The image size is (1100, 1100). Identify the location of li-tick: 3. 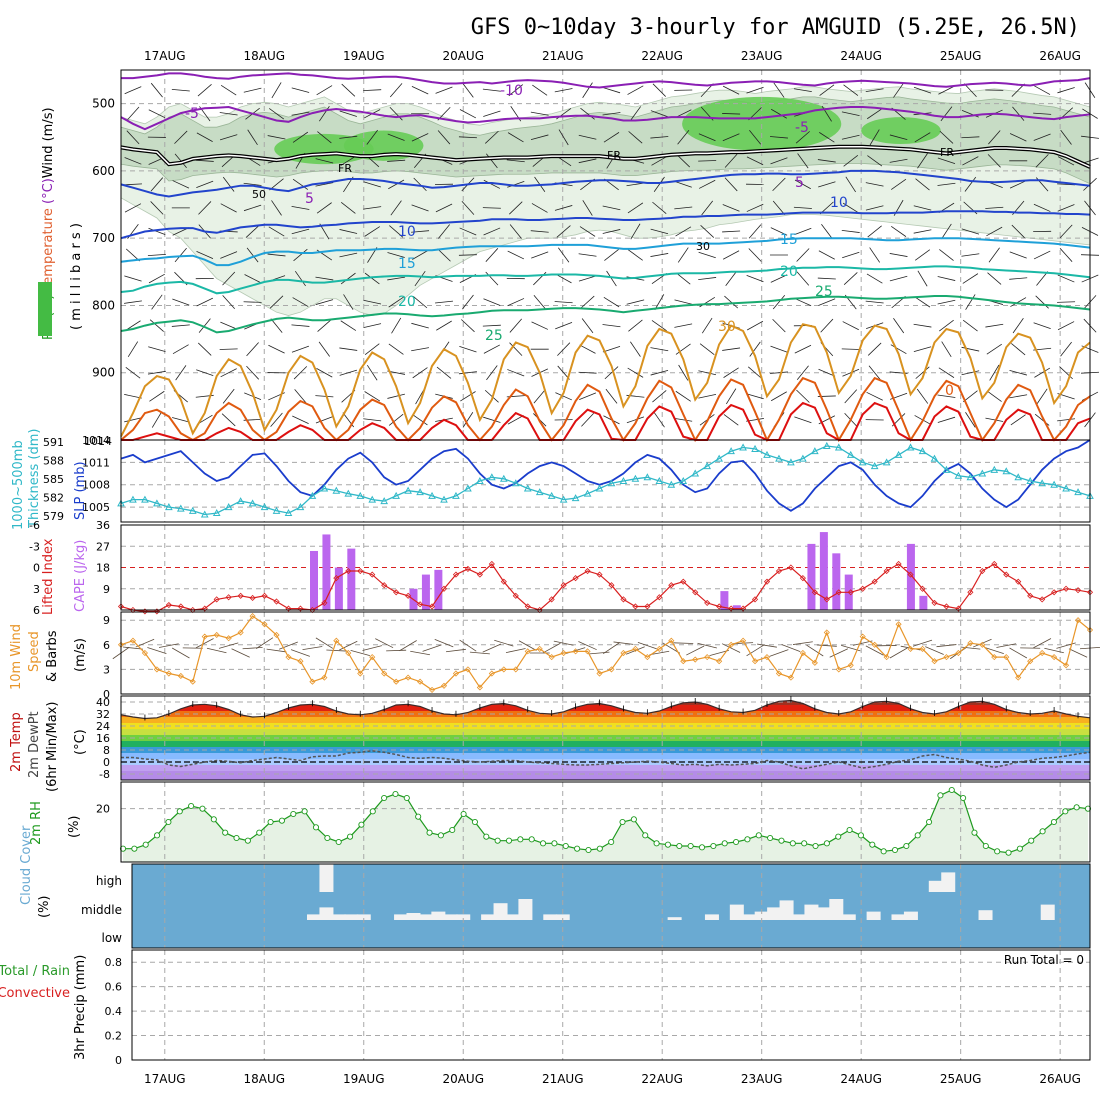
(36, 589).